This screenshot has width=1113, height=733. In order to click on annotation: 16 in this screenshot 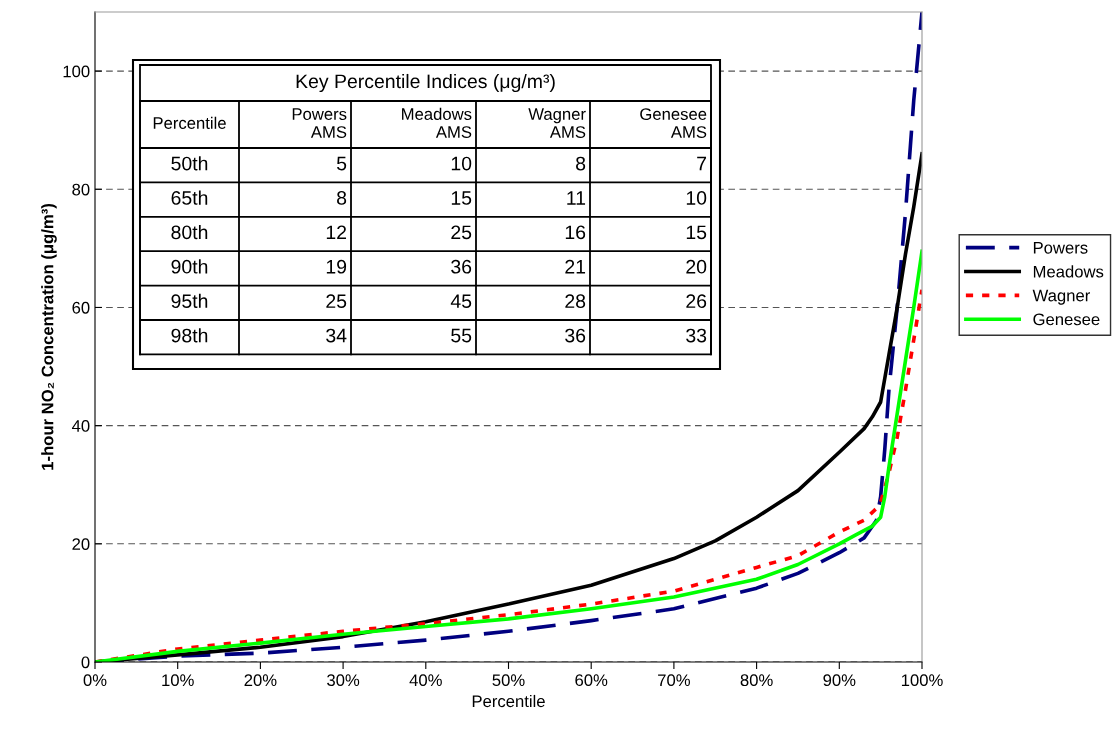, I will do `click(575, 232)`.